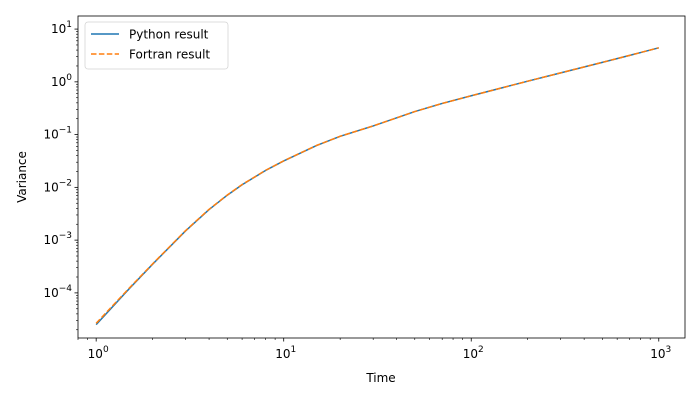 This screenshot has height=400, width=700. Describe the element at coordinates (57, 292) in the screenshot. I see `y-tick-label-0: 10⁻⁴` at that location.